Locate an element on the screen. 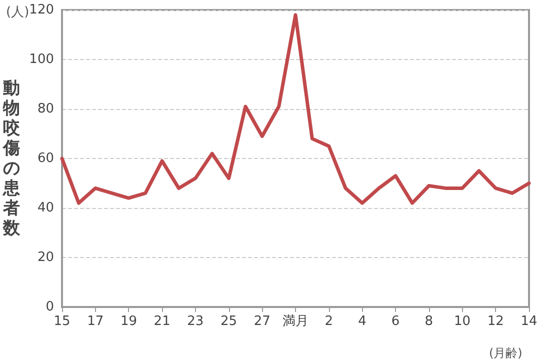 Image resolution: width=550 pixels, height=359 pixels. y-tick-label: 60 is located at coordinates (45, 158).